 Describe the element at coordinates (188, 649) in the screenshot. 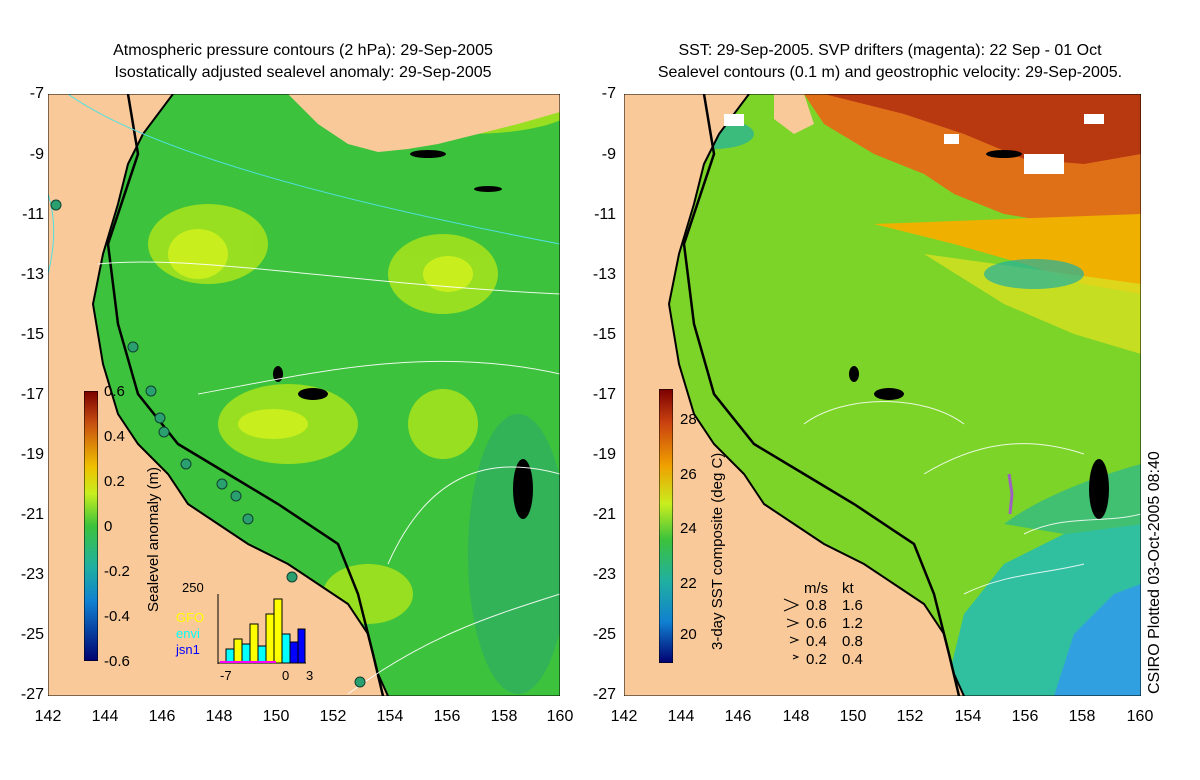

I see `inset-legend-jsn1: jsn1` at that location.